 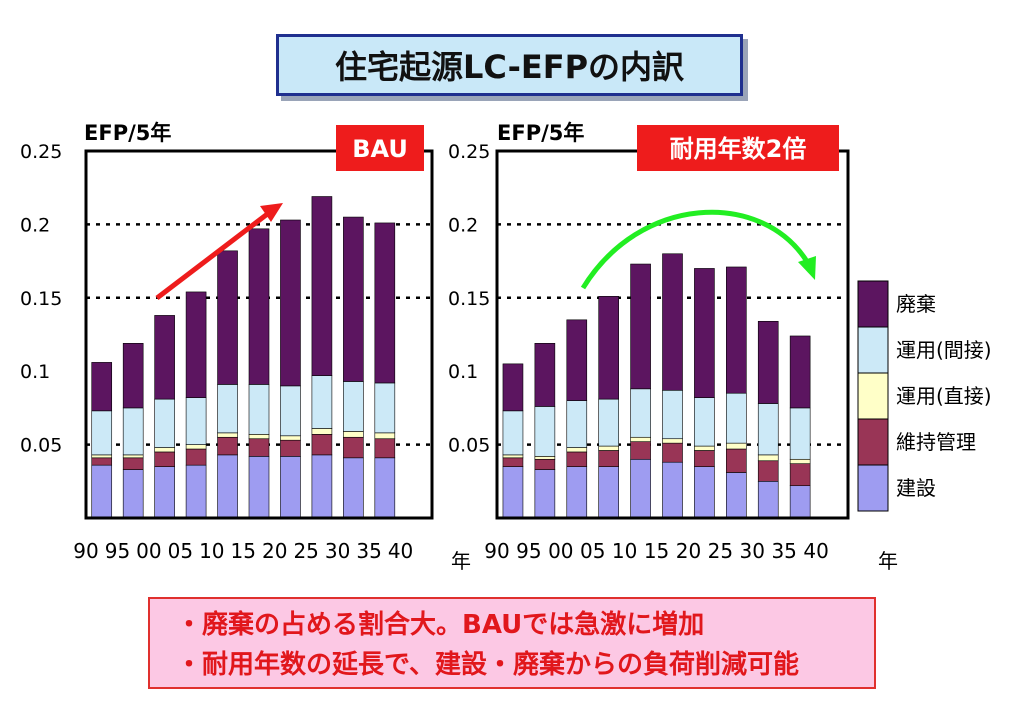 What do you see at coordinates (807, 268) in the screenshot?
I see `lifetime-curve-arrow-head` at bounding box center [807, 268].